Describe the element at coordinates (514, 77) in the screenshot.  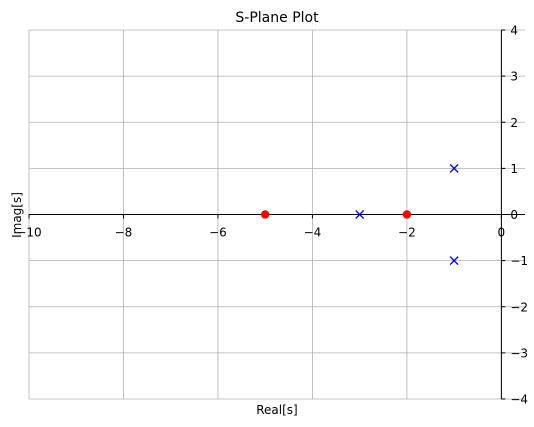
I see `y-tick-label: 3` at that location.